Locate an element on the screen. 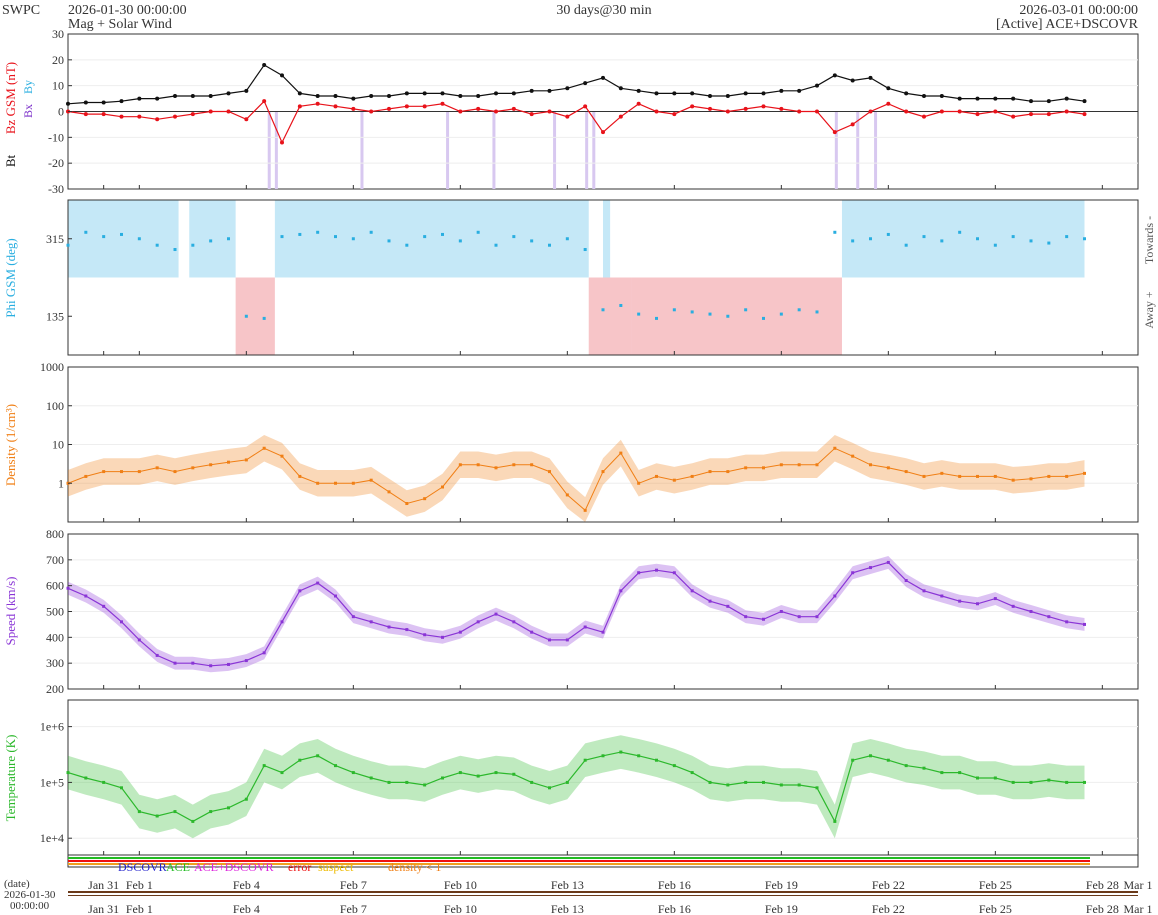 The width and height of the screenshot is (1158, 915). x-tick-label: Feb 22 is located at coordinates (888, 908).